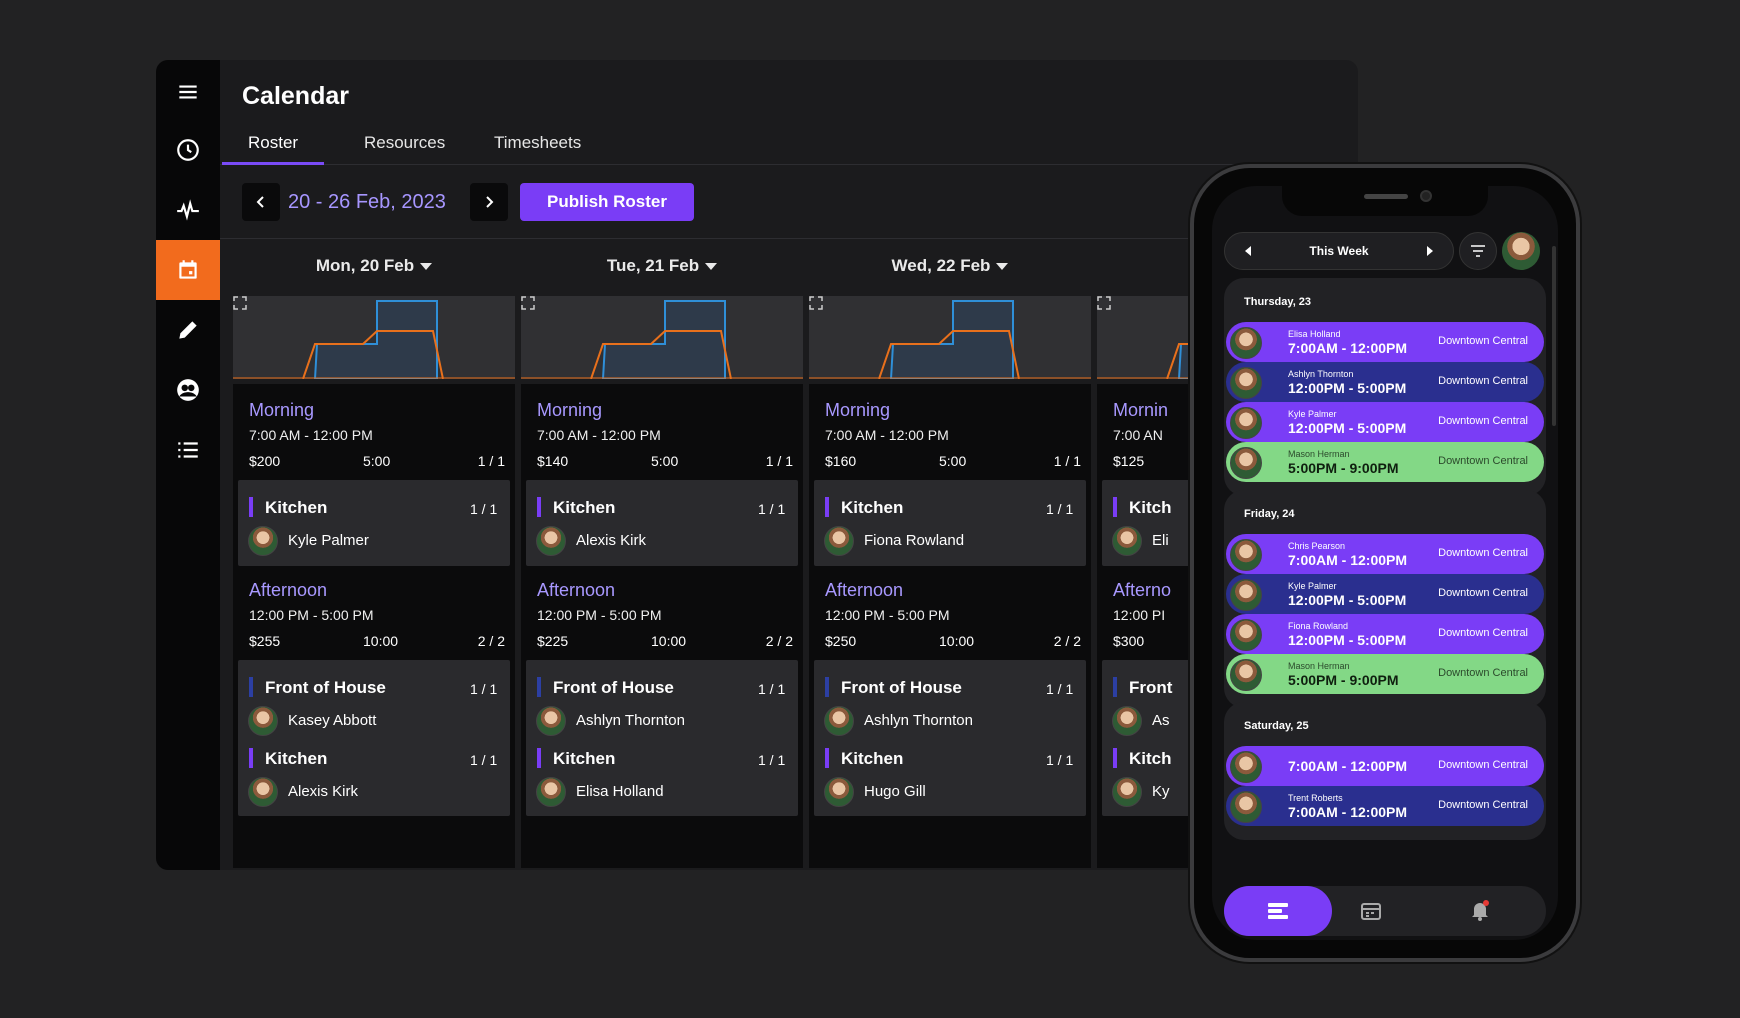  What do you see at coordinates (328, 540) in the screenshot?
I see `person-name: Kyle Palmer` at bounding box center [328, 540].